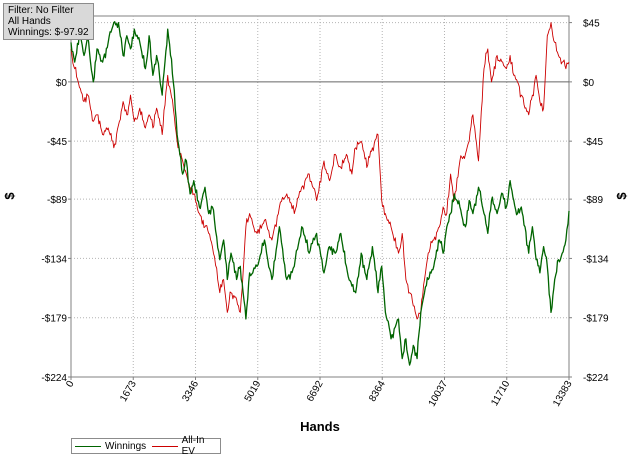  I want to click on x-tick-label: 13383, so click(563, 394).